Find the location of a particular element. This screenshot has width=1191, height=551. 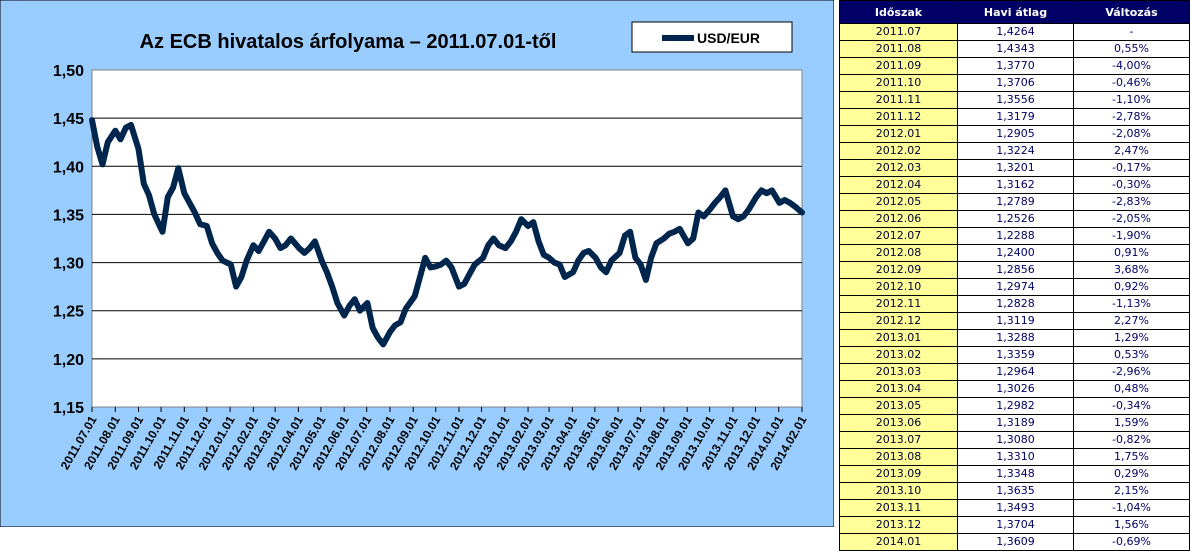

legend-label: USD/EUR is located at coordinates (728, 38).